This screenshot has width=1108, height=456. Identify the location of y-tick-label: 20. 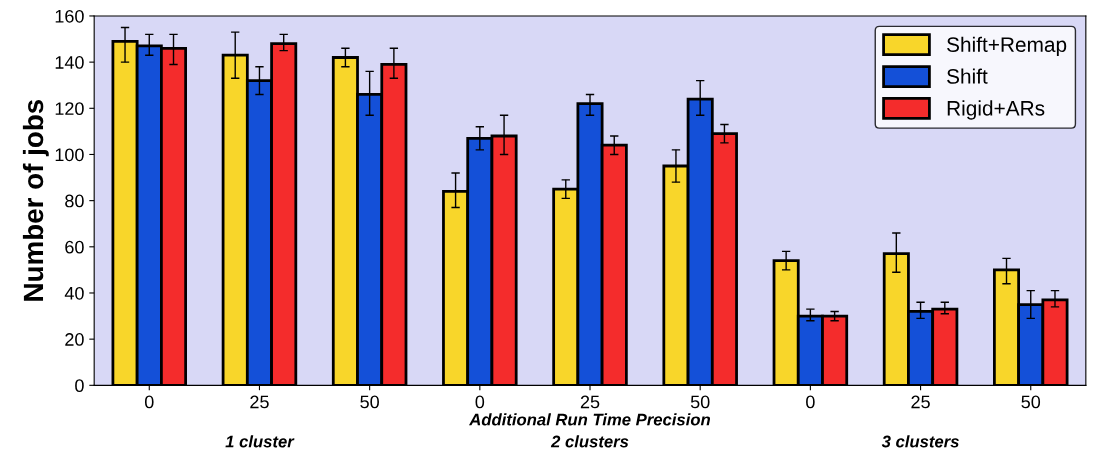
(74, 339).